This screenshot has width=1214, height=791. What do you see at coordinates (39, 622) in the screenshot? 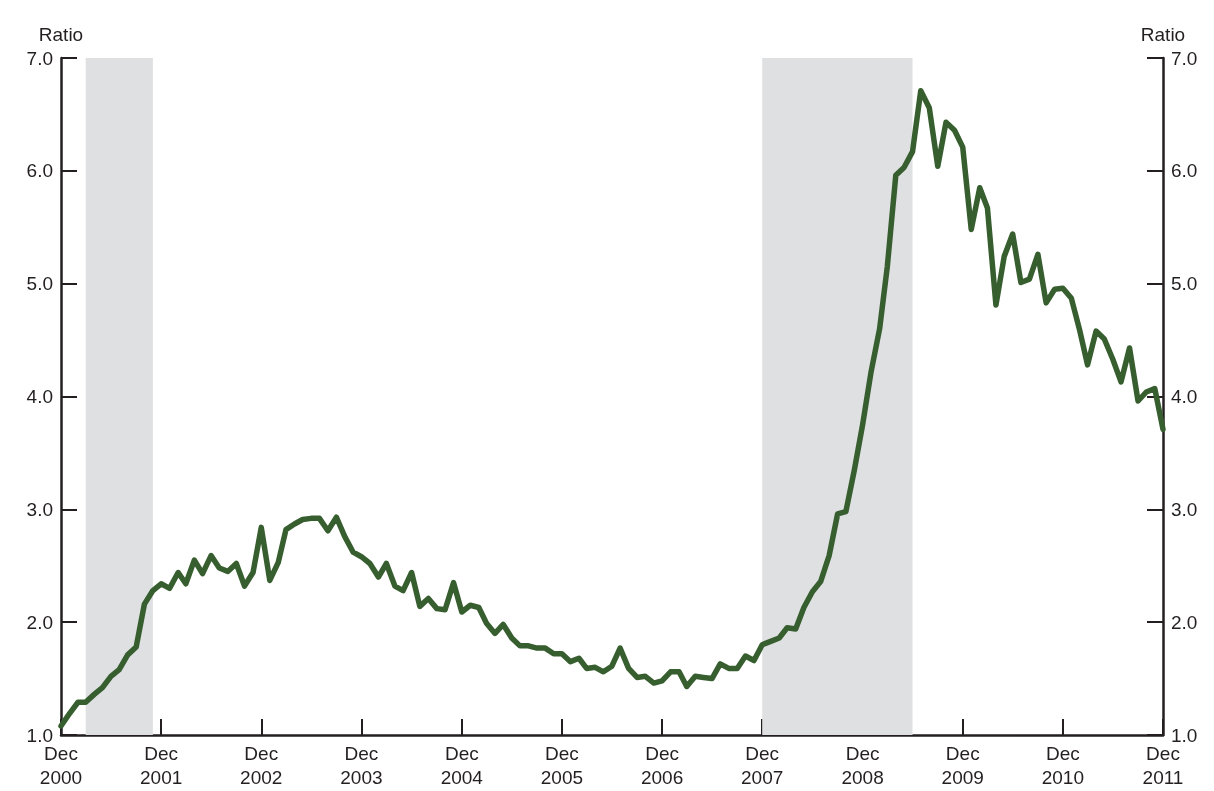
I see `y-tick-label: 2.0` at bounding box center [39, 622].